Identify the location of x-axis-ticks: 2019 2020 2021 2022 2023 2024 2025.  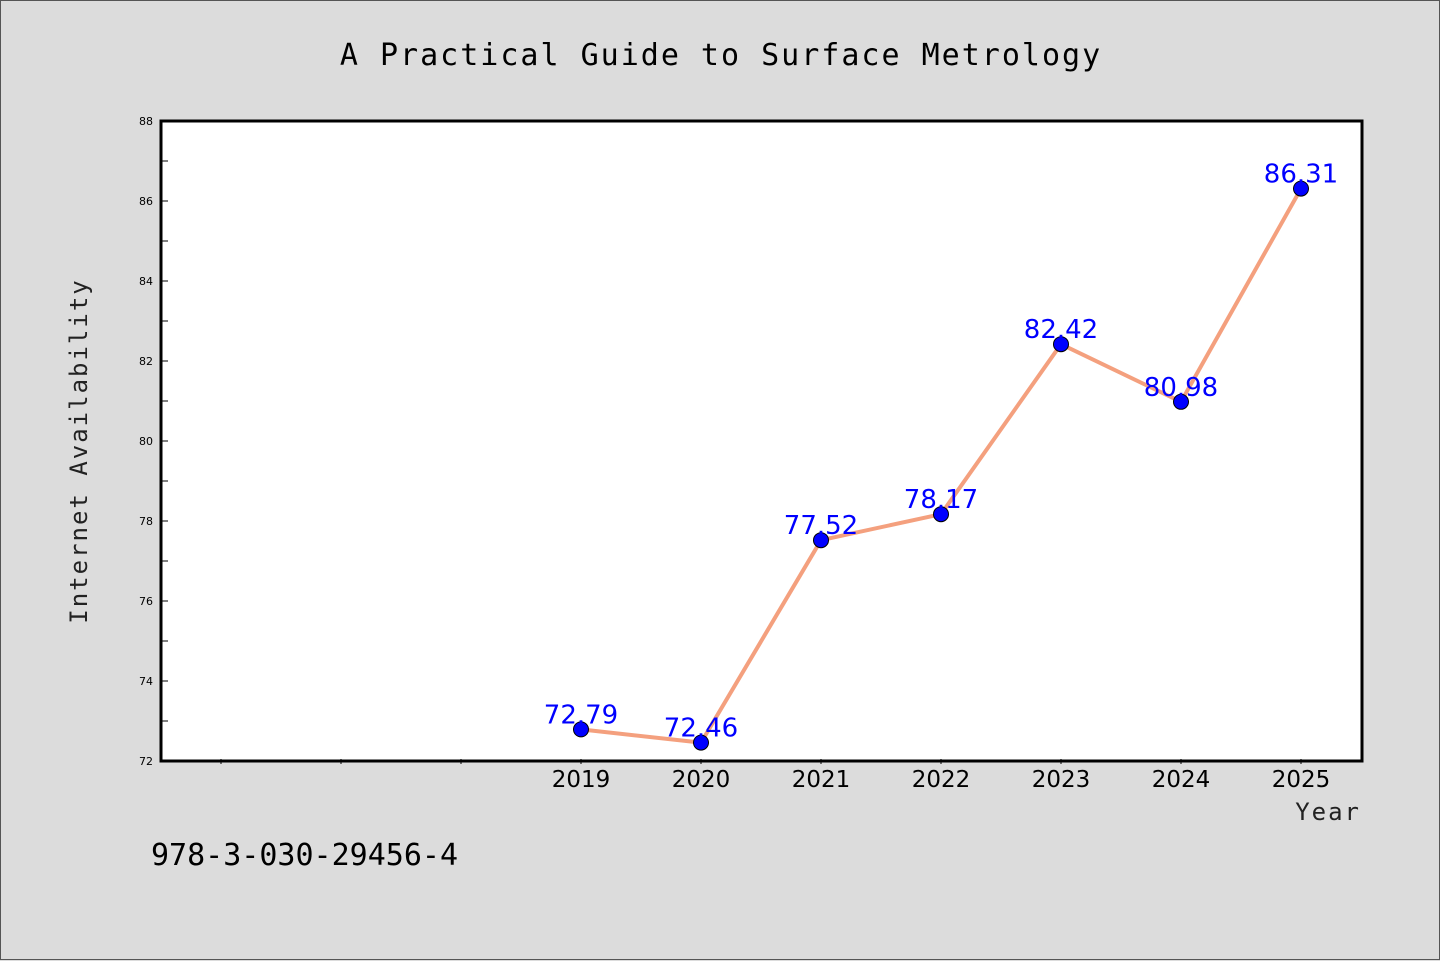
(775, 776).